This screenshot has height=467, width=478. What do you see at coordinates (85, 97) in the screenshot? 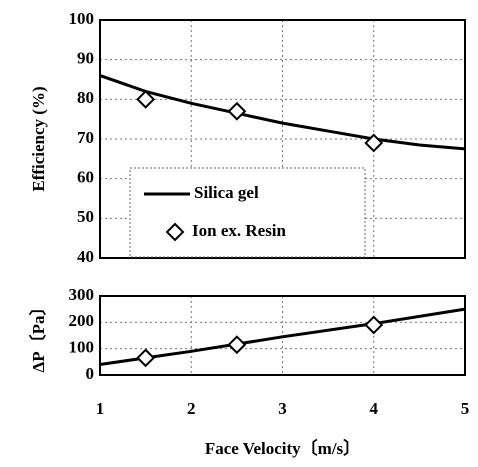
I see `y-tick-label: 80` at bounding box center [85, 97].